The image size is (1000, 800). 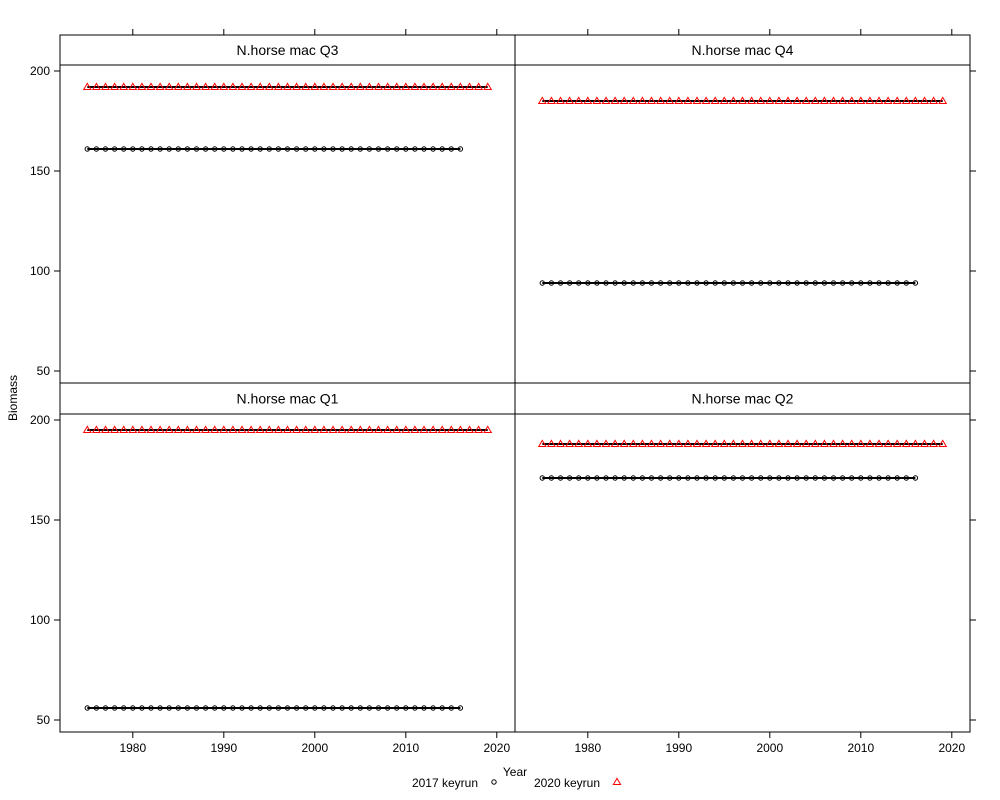 What do you see at coordinates (405, 748) in the screenshot?
I see `x-tick-label: 2010` at bounding box center [405, 748].